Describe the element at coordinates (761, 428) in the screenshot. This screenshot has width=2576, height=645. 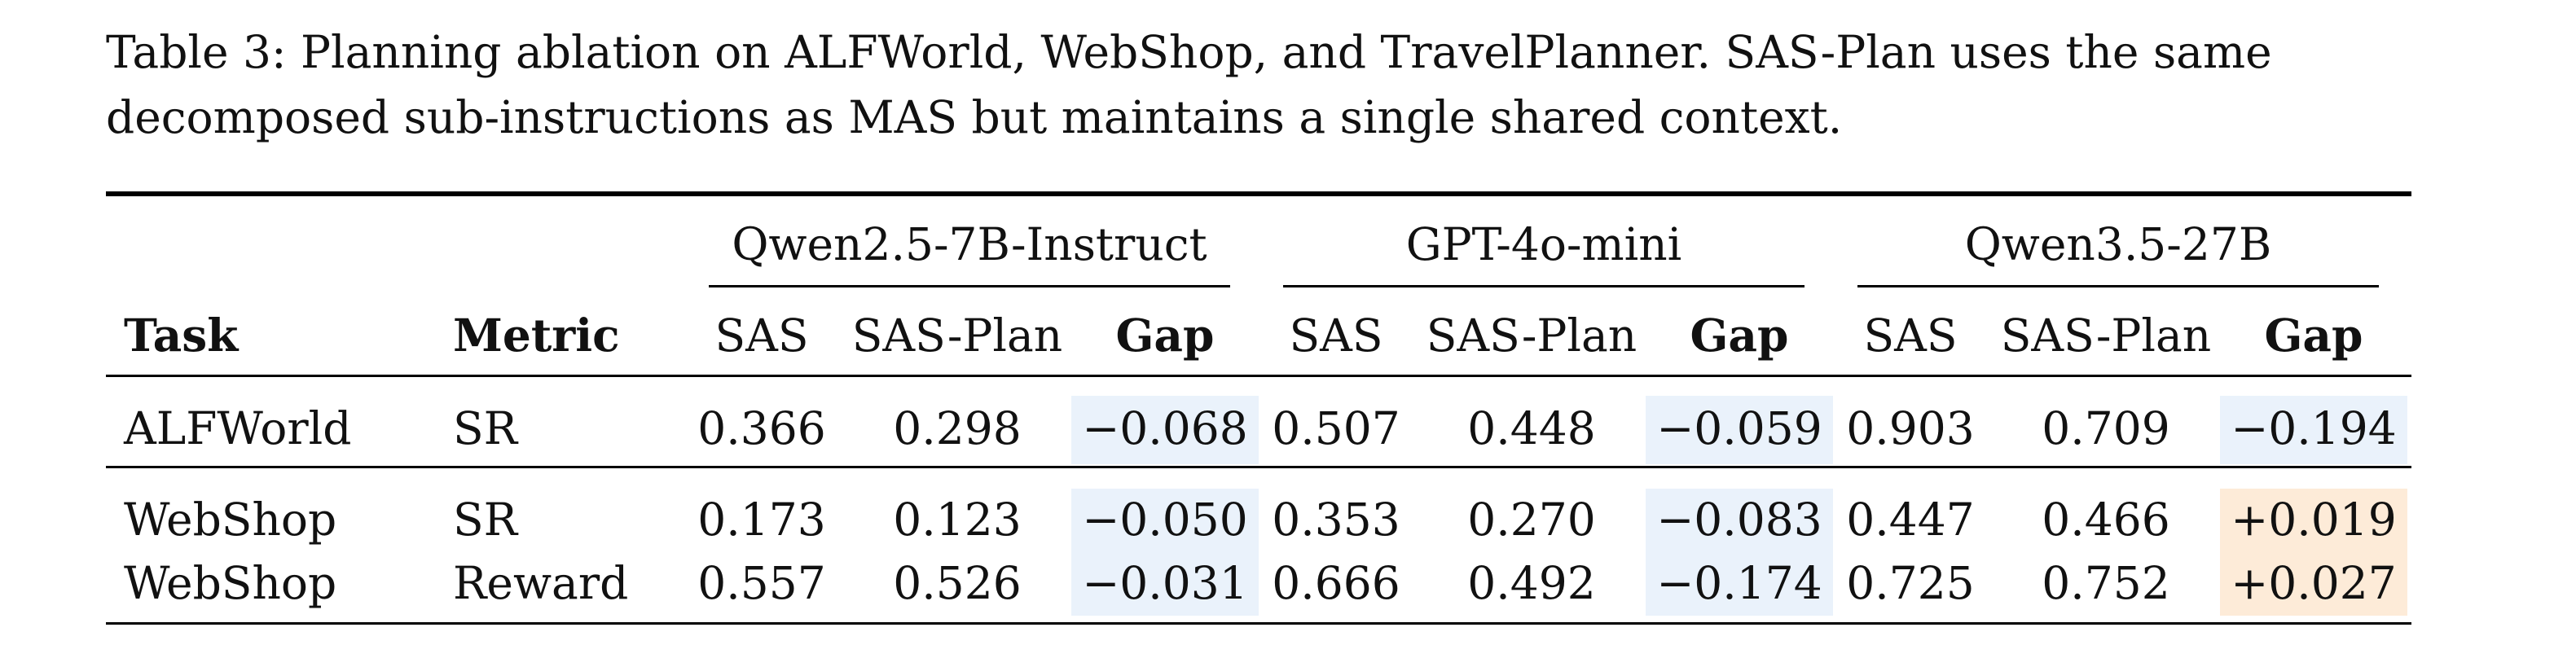
I see `cell-value: 0.366` at that location.